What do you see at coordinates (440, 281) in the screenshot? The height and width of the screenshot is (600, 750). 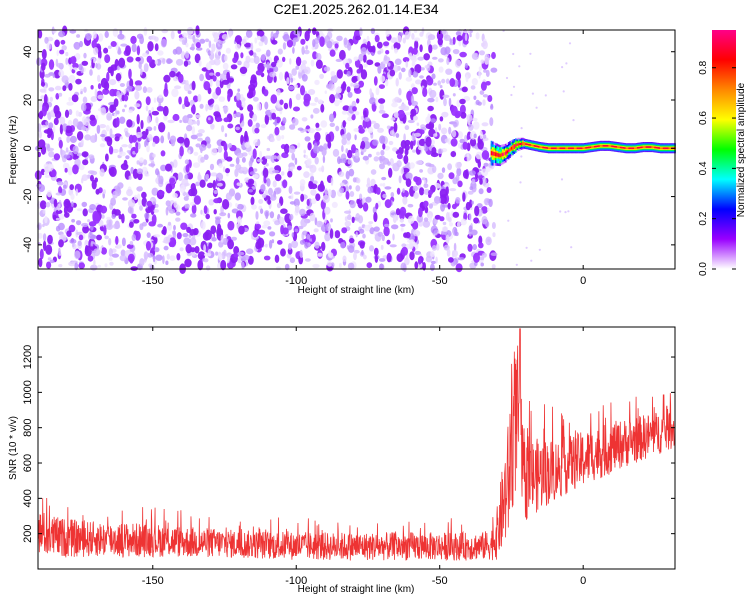 I see `x-tick-label: -50` at bounding box center [440, 281].